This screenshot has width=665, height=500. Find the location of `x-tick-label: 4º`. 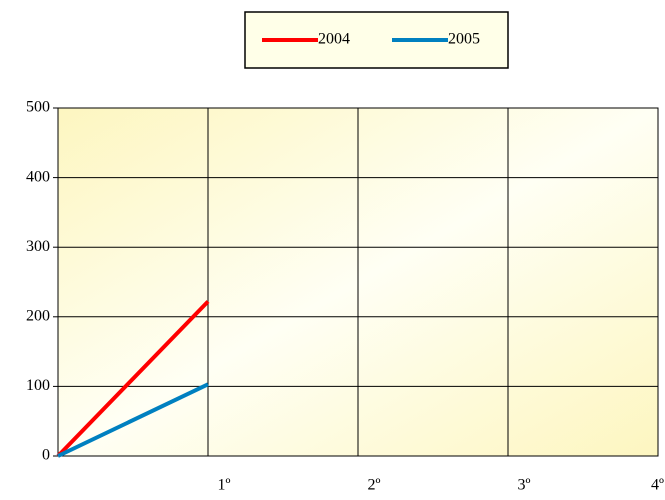

x-tick-label: 4º is located at coordinates (657, 485).